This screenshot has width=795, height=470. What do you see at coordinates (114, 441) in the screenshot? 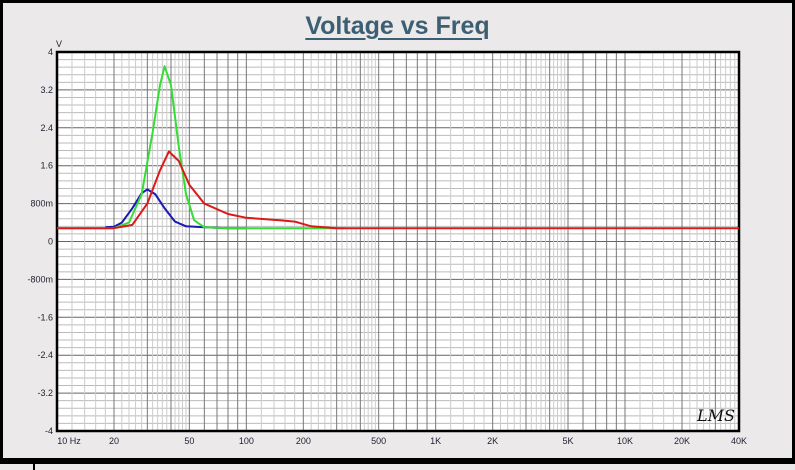
I see `x-tick-label: 20` at bounding box center [114, 441].